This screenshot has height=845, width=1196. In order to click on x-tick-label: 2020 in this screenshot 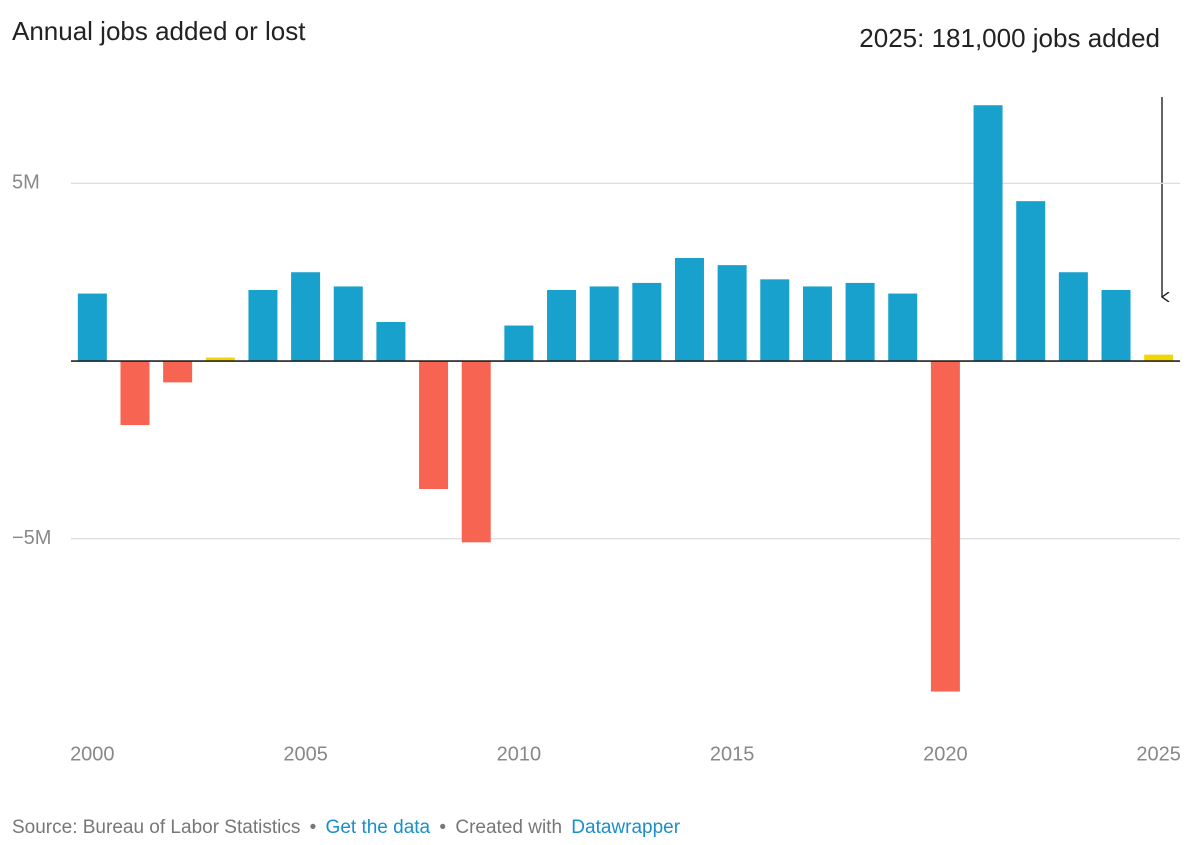, I will do `click(945, 754)`.